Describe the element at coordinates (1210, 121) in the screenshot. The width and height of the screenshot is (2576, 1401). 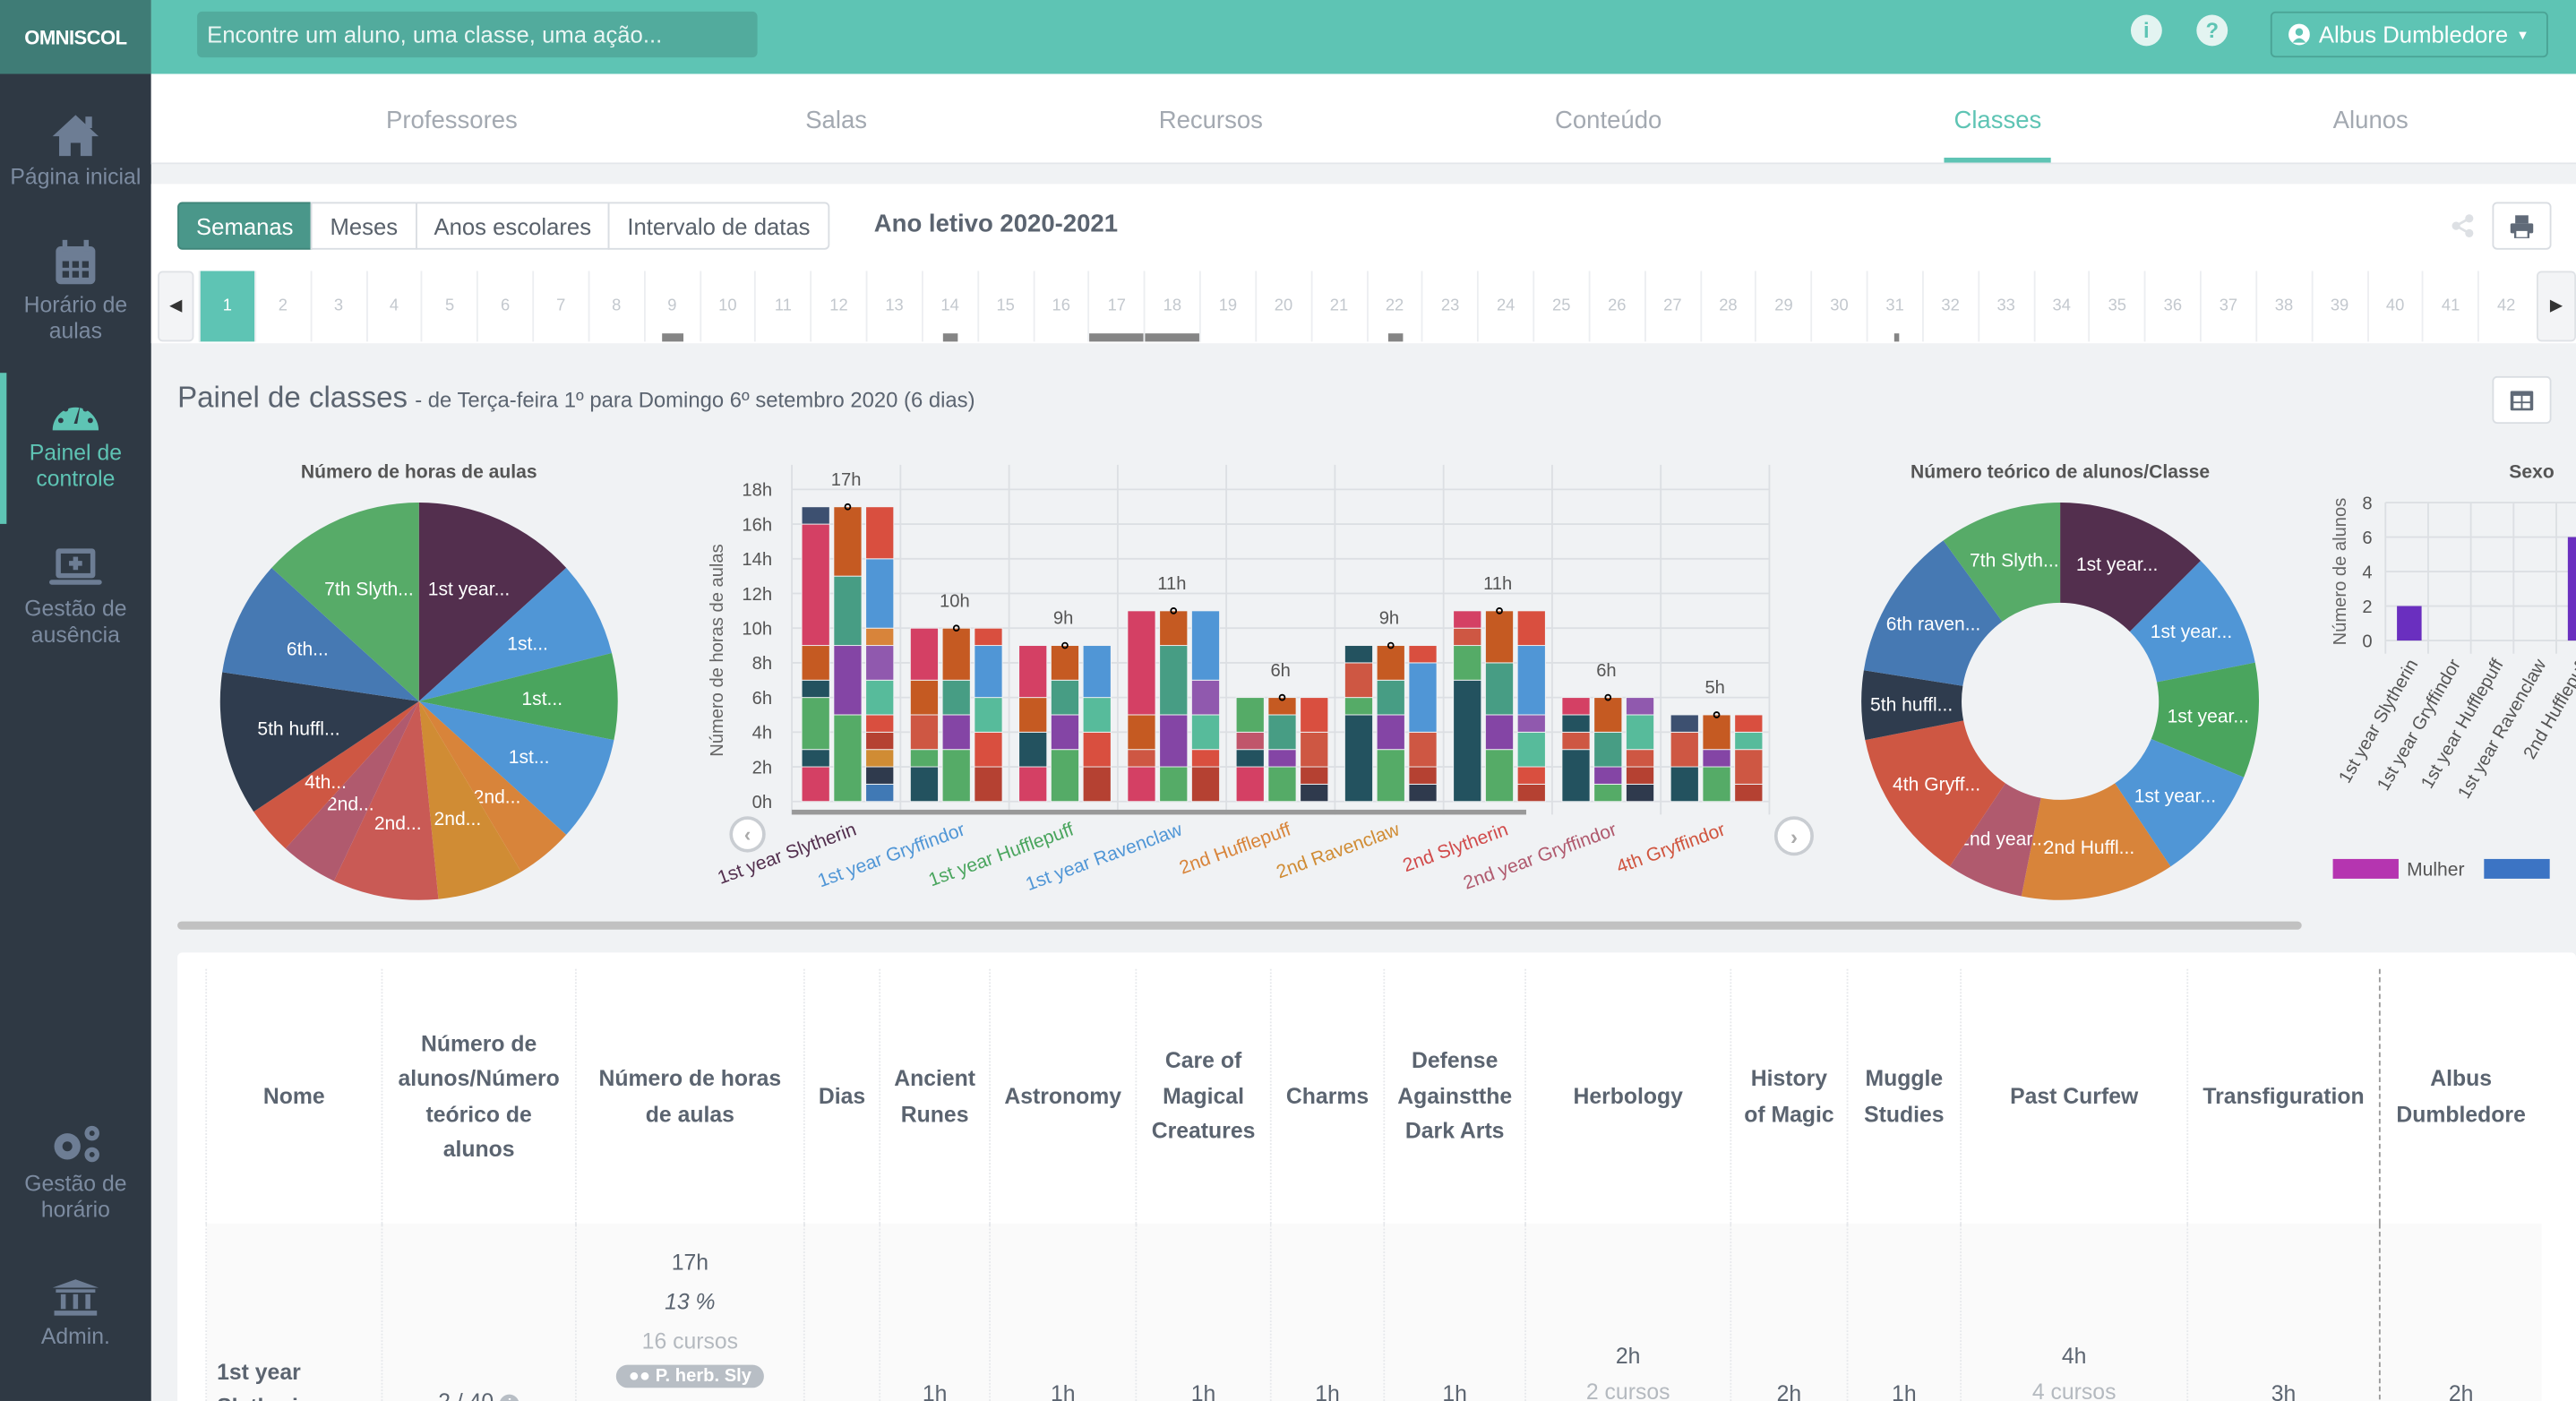
I see `tab-recursos: Recursos` at that location.